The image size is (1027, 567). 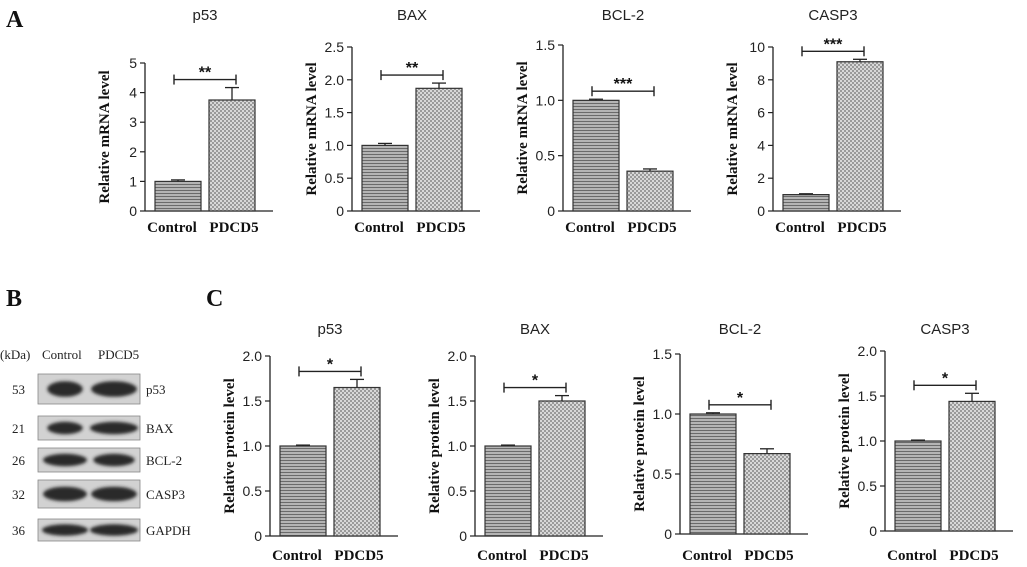 What do you see at coordinates (62, 354) in the screenshot?
I see `lane-label-control: Control` at bounding box center [62, 354].